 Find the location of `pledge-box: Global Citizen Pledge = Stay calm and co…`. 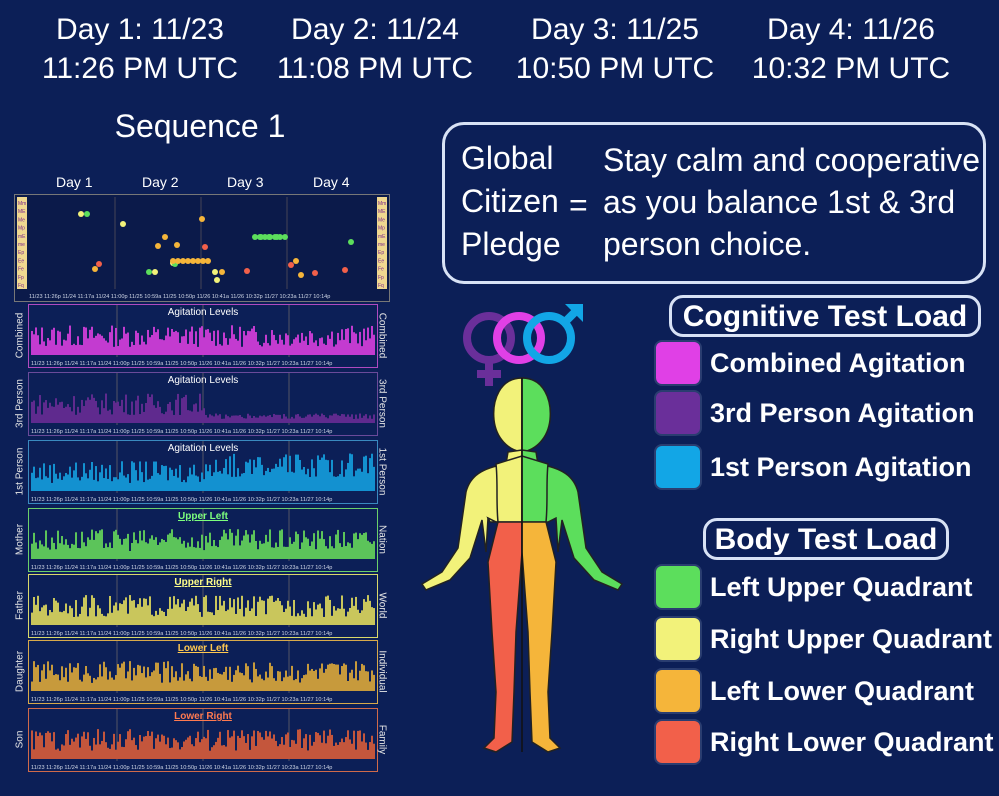

pledge-box: Global Citizen Pledge = Stay calm and co… is located at coordinates (714, 203).